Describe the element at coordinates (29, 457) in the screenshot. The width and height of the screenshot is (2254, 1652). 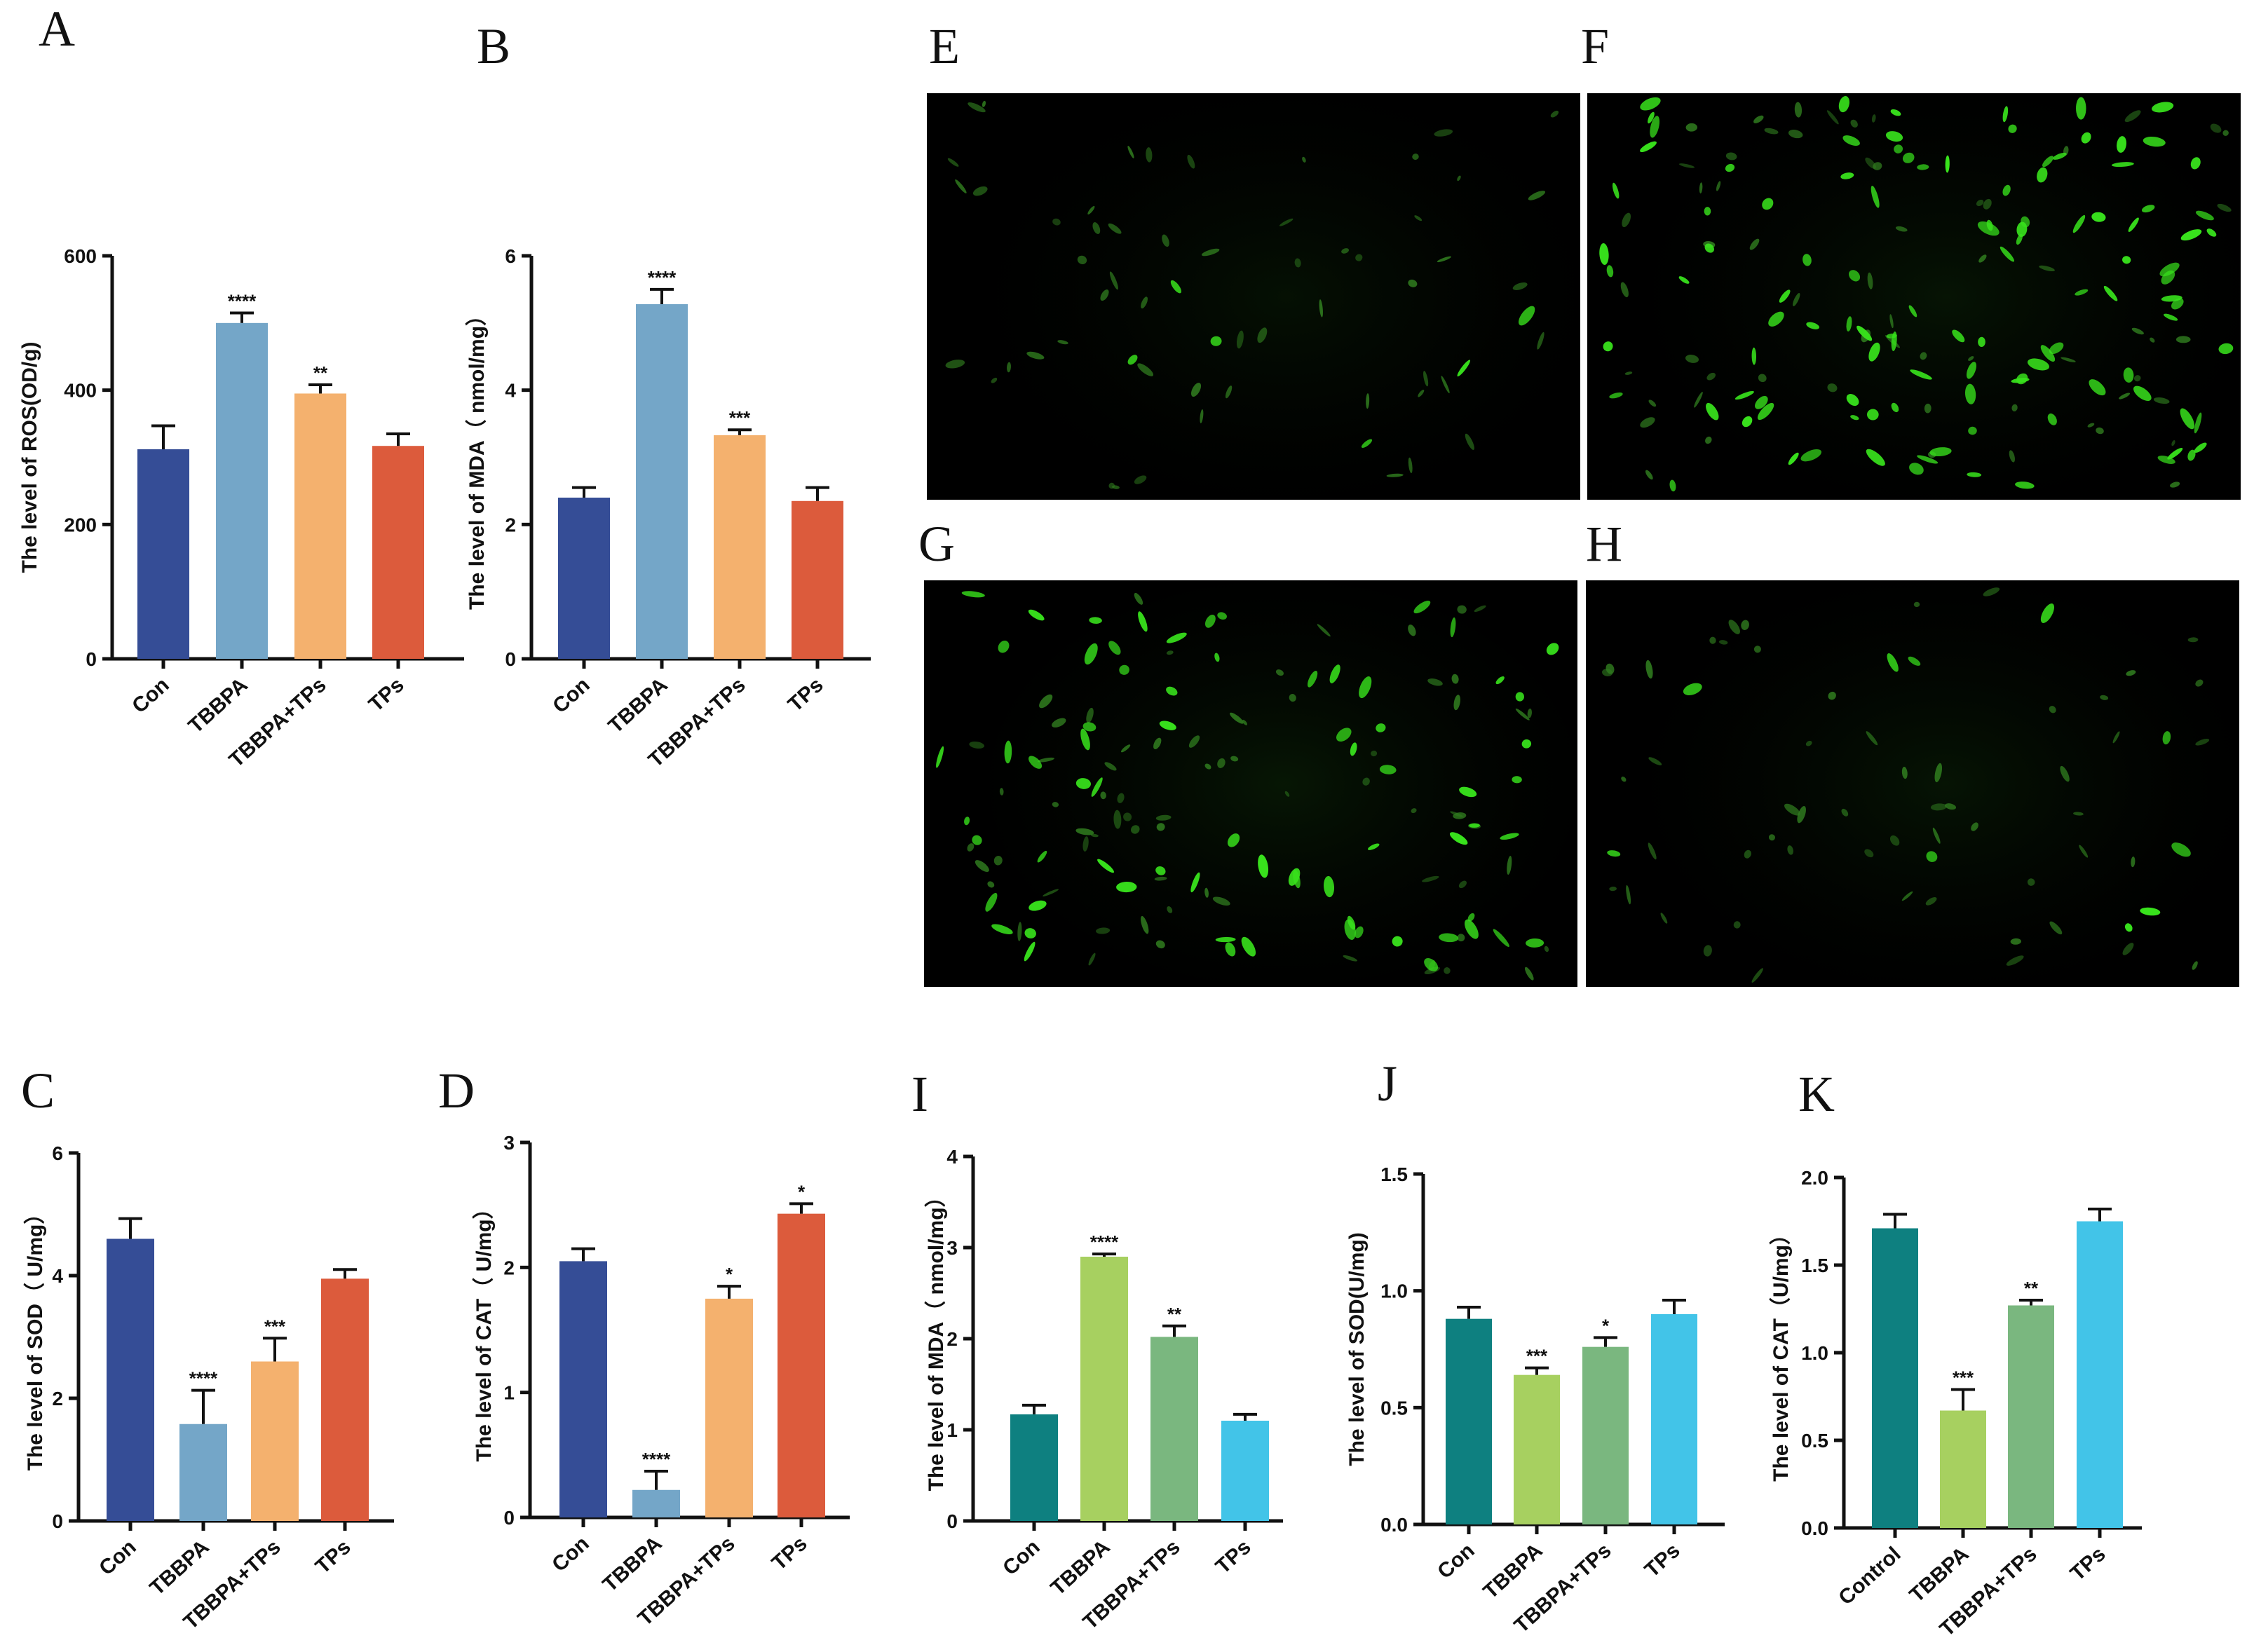
I see `y-axis-label: The level of ROS(OD/g)` at that location.